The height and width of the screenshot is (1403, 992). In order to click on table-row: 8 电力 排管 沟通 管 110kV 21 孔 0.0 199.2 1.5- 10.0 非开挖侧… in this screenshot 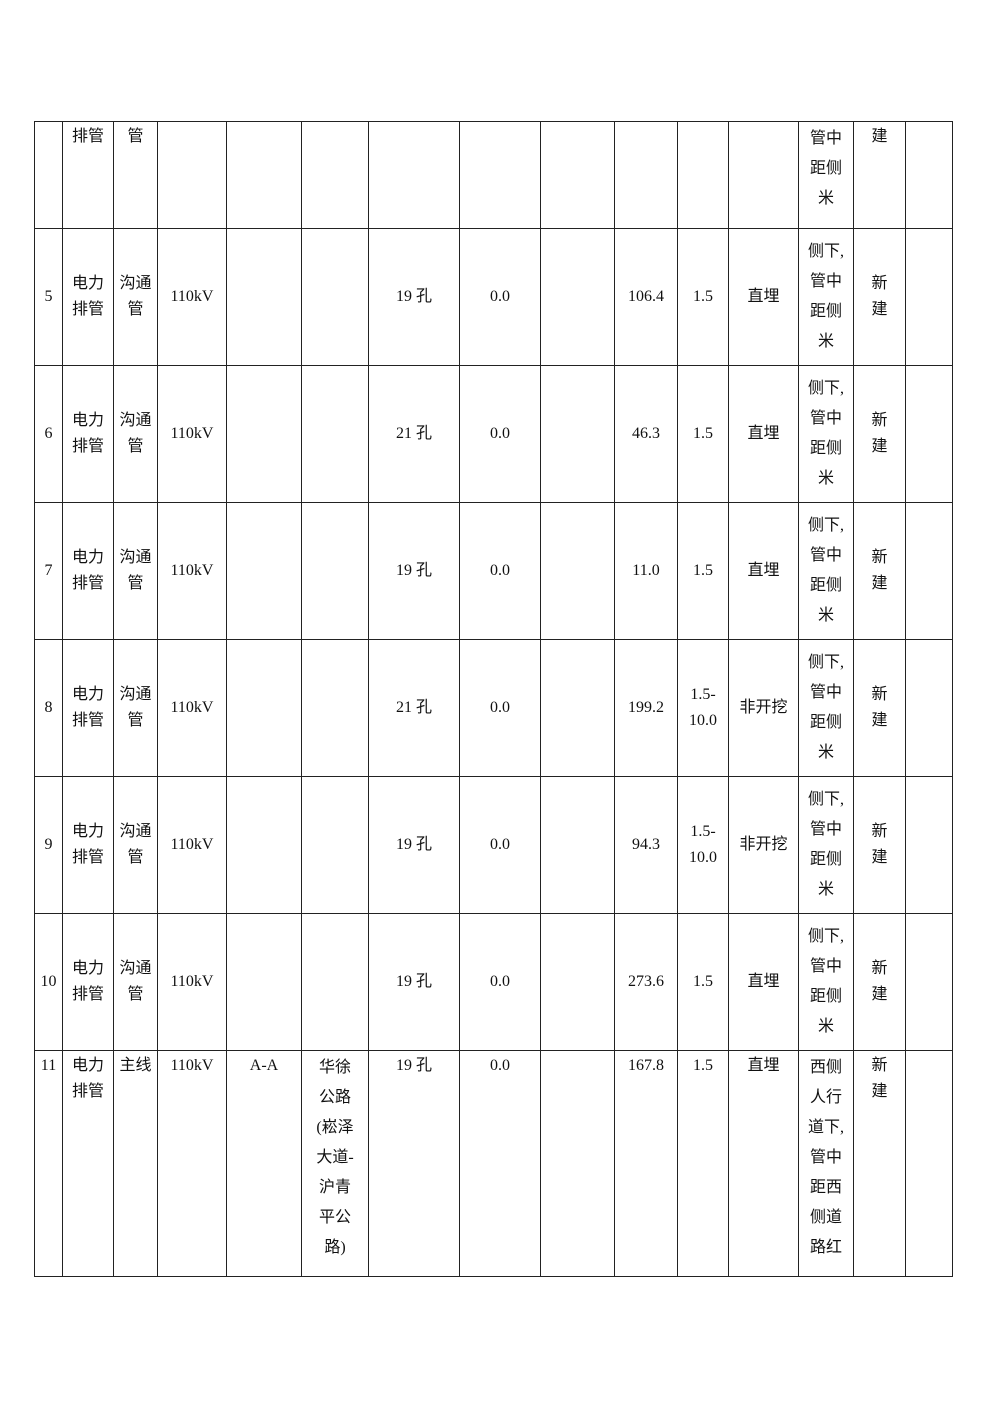, I will do `click(493, 708)`.